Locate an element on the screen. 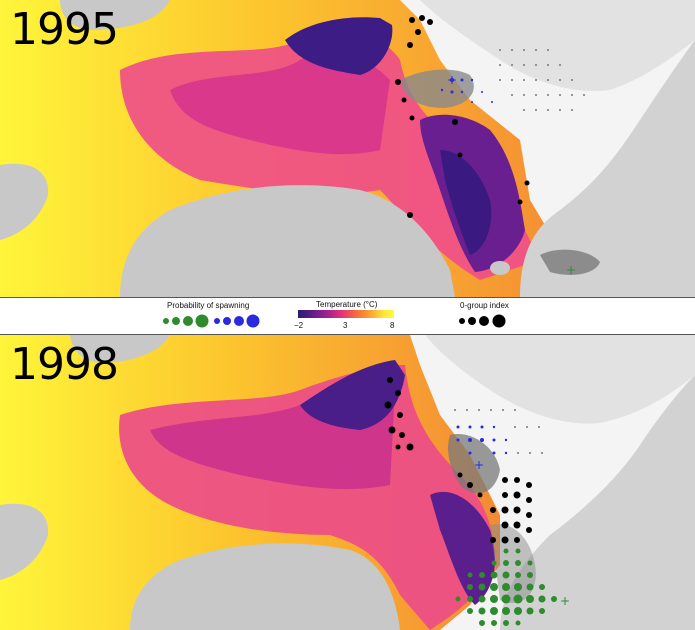 The image size is (695, 630). temperature-colorbar is located at coordinates (346, 314).